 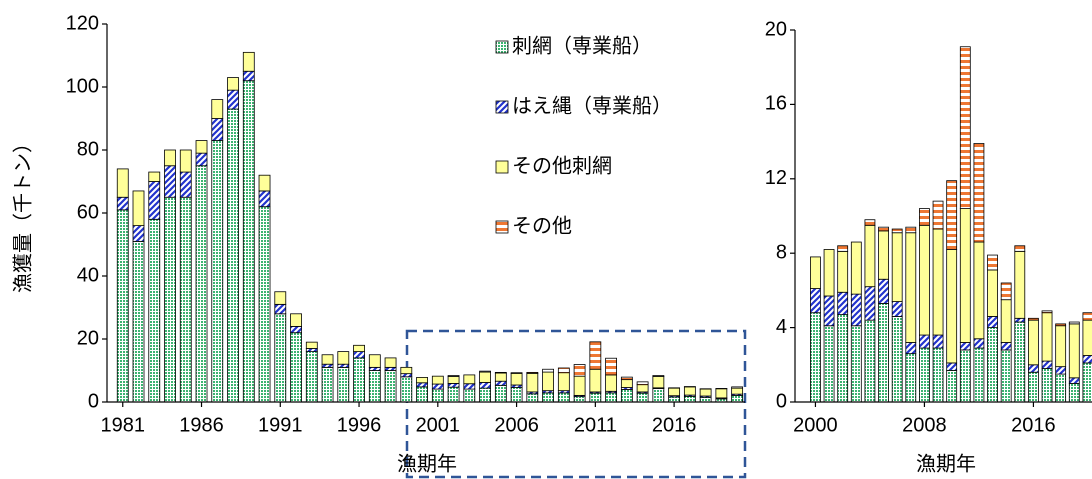 I want to click on y-tick-label: 0, so click(x=93, y=401).